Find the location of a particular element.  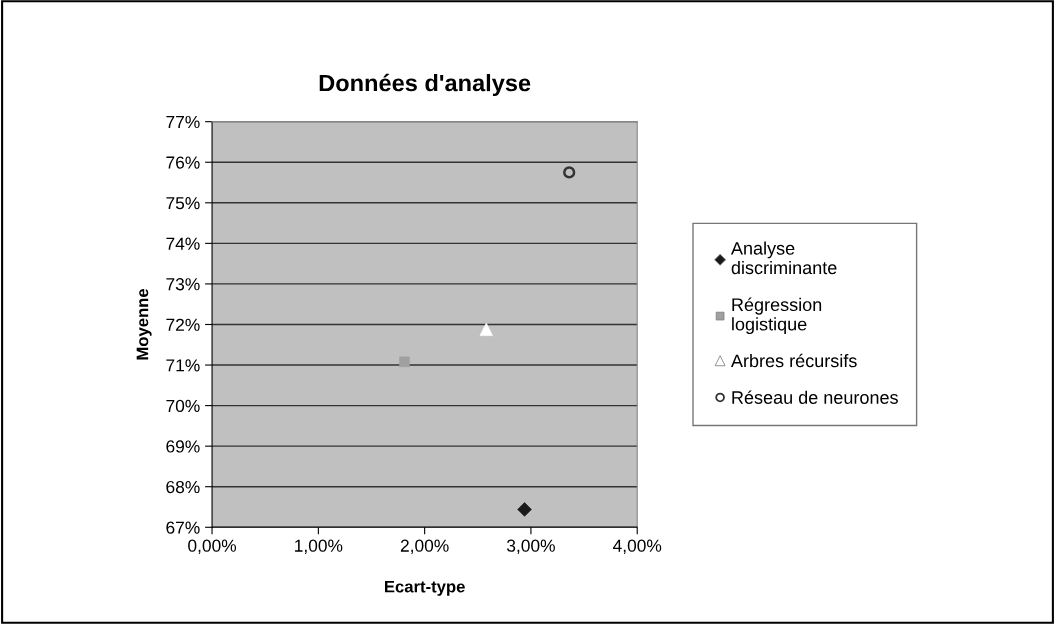

y-tick-label: 73% is located at coordinates (183, 284).